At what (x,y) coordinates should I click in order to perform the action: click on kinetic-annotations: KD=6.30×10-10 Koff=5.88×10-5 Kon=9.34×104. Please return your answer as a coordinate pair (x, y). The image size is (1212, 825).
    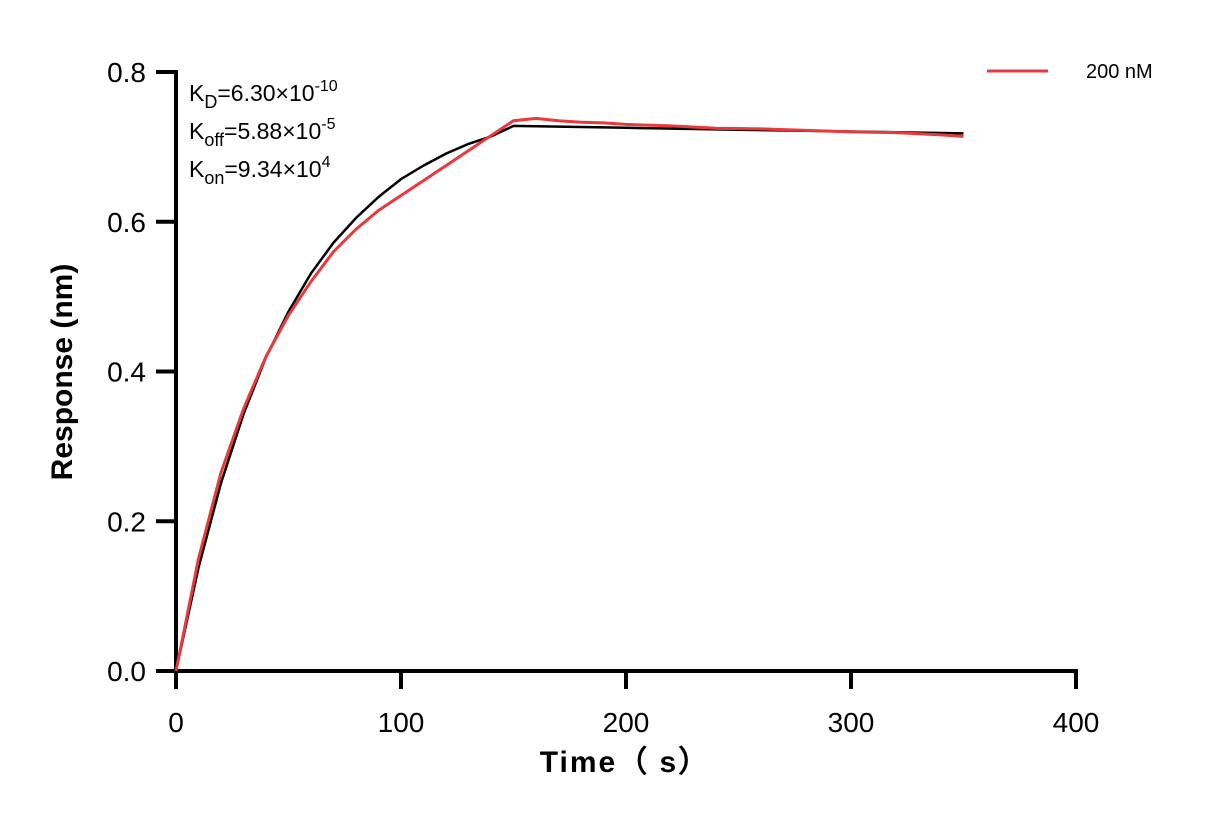
    Looking at the image, I should click on (263, 133).